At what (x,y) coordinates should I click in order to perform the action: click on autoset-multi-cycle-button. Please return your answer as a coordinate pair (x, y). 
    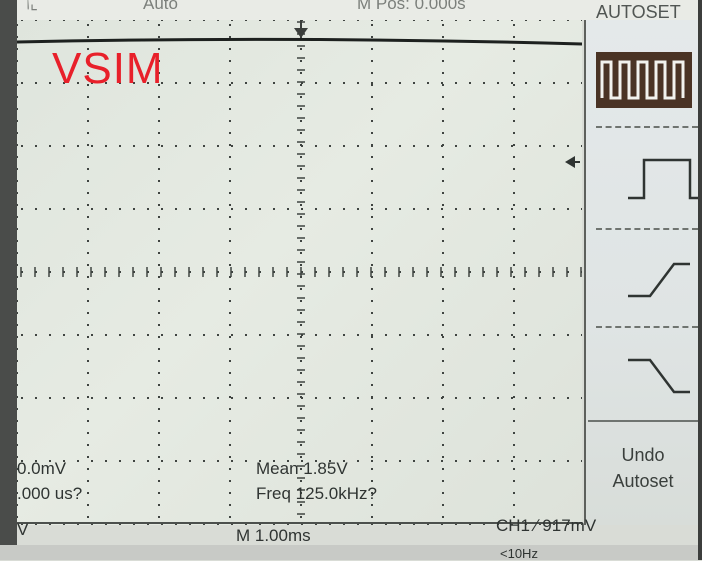
    Looking at the image, I should click on (643, 93).